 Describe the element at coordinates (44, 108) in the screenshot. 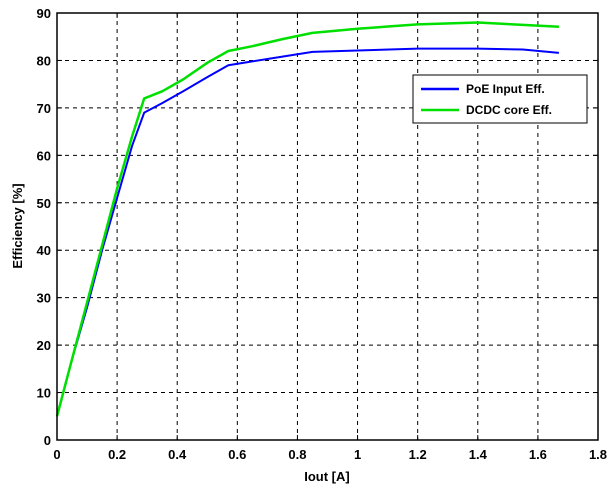

I see `y-tick-label: 70` at that location.